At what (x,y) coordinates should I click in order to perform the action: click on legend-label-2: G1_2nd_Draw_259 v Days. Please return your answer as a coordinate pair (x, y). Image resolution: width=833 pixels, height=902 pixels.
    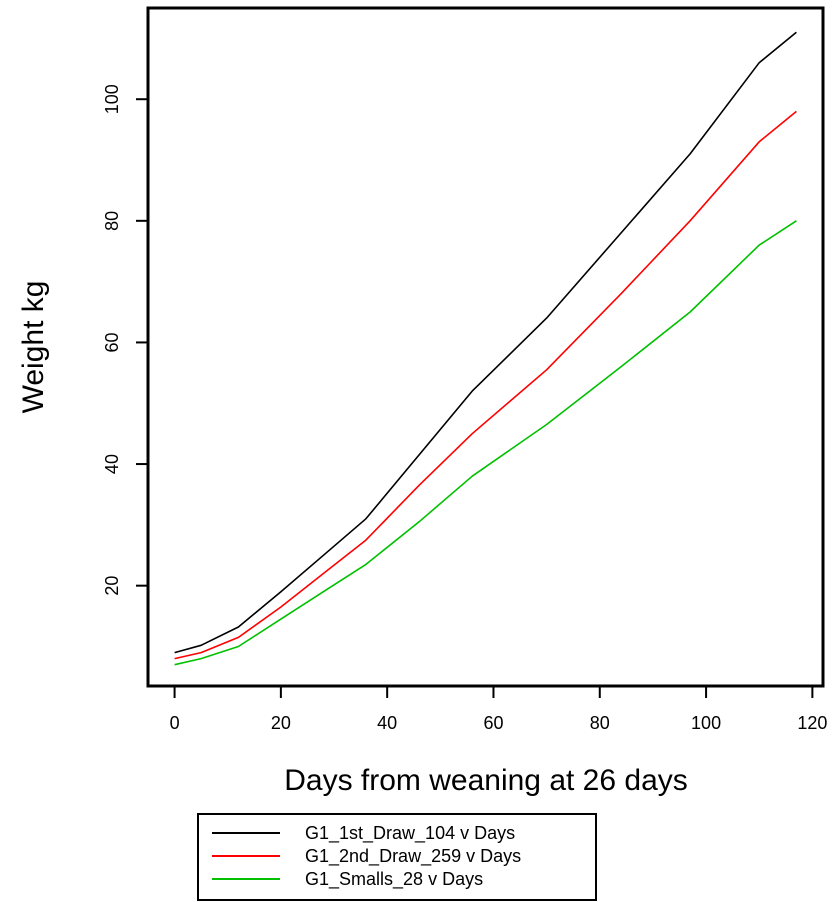
    Looking at the image, I should click on (413, 856).